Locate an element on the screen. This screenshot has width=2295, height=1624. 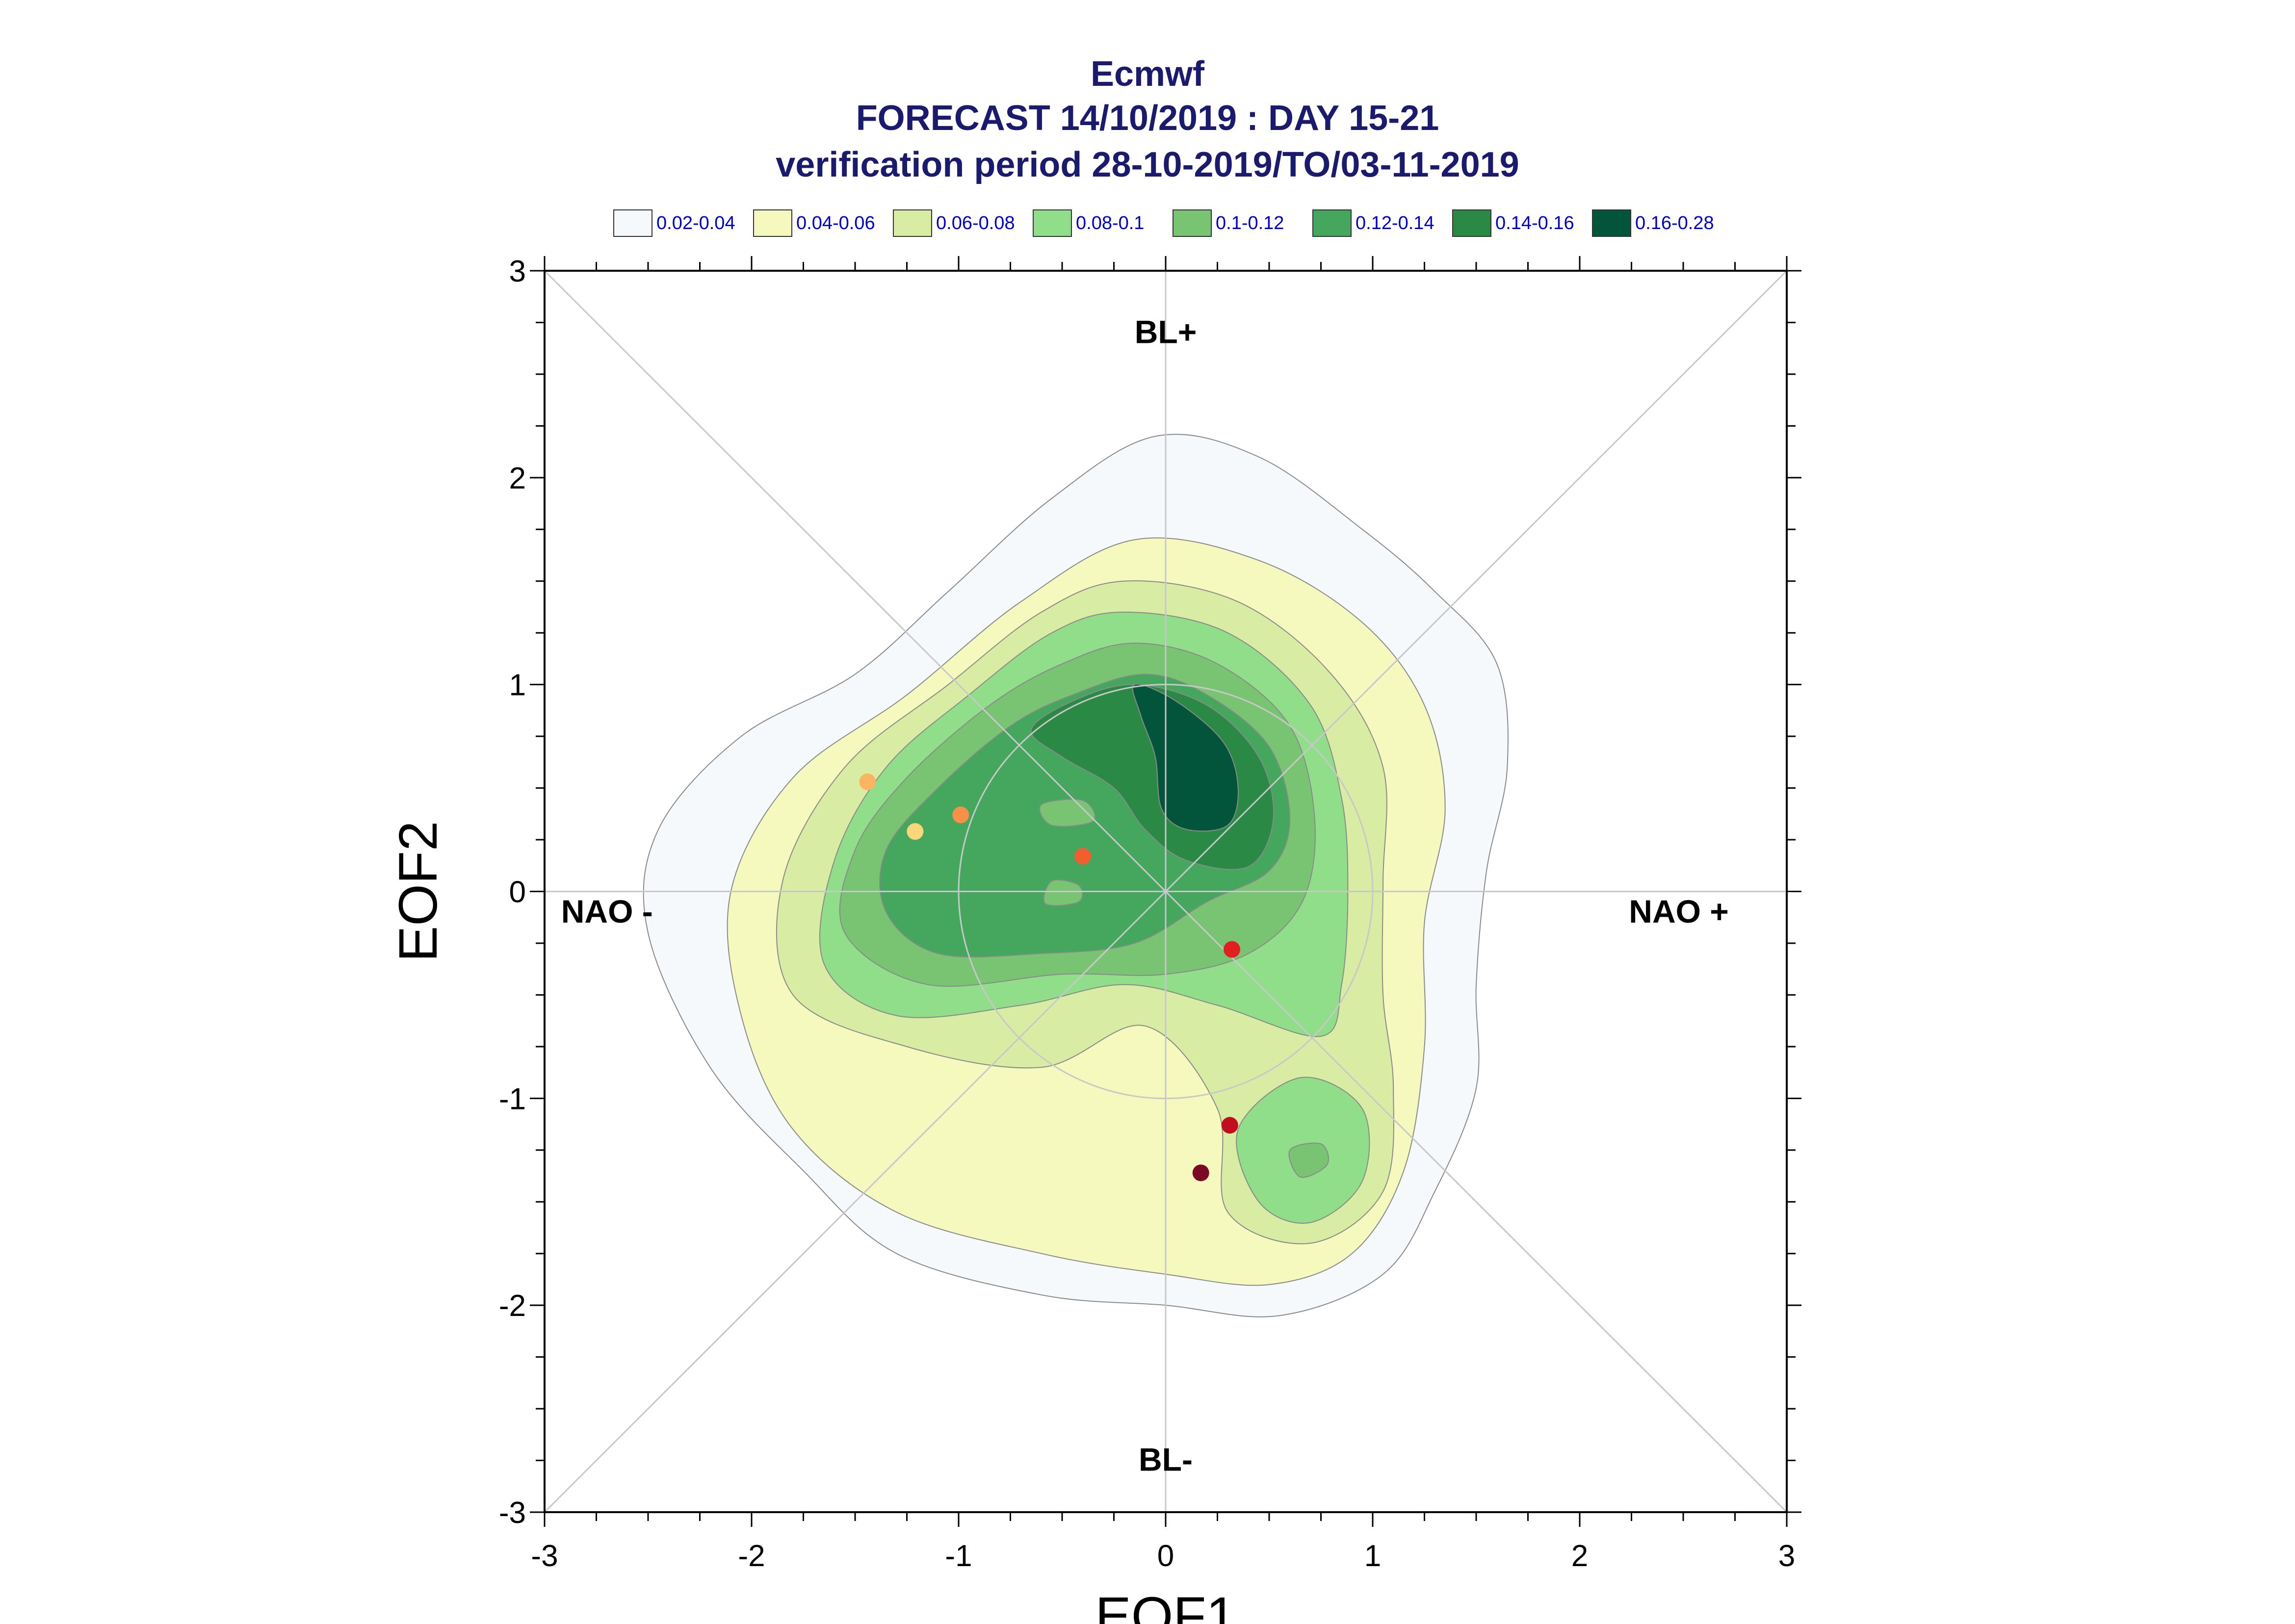
x-tick-label: 1 is located at coordinates (1373, 1556).